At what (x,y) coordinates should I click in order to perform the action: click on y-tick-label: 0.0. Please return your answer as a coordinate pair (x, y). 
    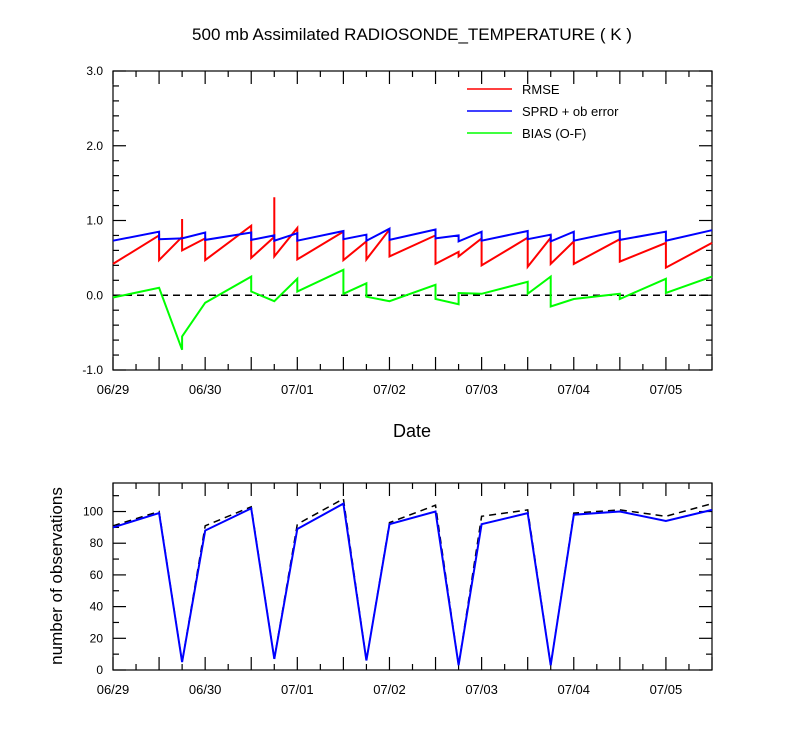
    Looking at the image, I should click on (94, 295).